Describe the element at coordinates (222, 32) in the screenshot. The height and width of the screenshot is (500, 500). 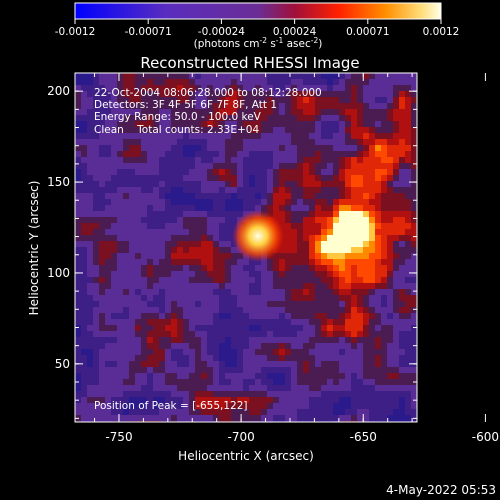
I see `colorbar-tick-label: -0.00024` at that location.